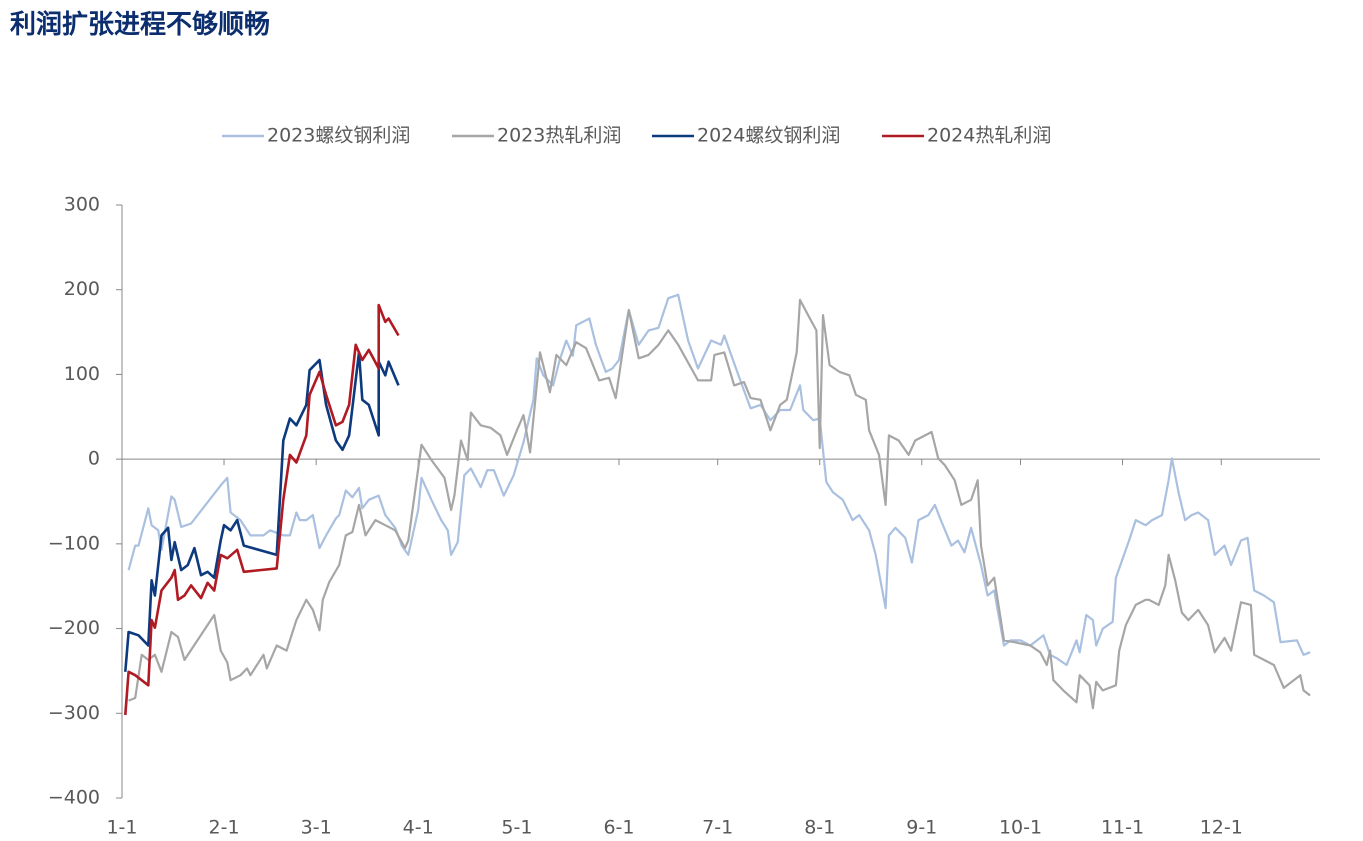 The image size is (1363, 841). I want to click on x-tick-label: 11-1, so click(1122, 828).